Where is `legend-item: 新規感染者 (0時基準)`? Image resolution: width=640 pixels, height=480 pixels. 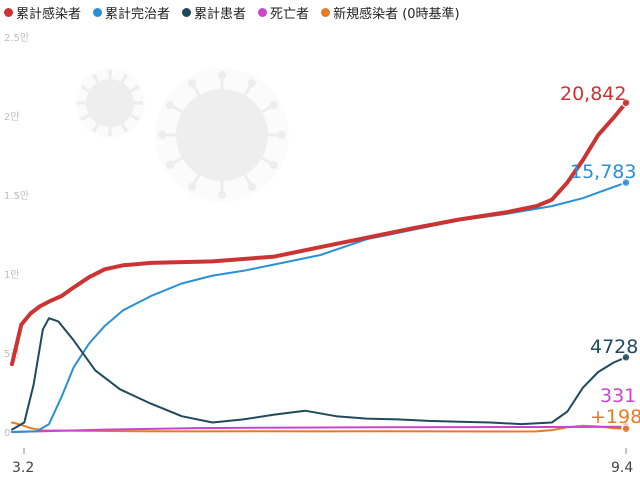 legend-item: 新規感染者 (0時基準) is located at coordinates (390, 12).